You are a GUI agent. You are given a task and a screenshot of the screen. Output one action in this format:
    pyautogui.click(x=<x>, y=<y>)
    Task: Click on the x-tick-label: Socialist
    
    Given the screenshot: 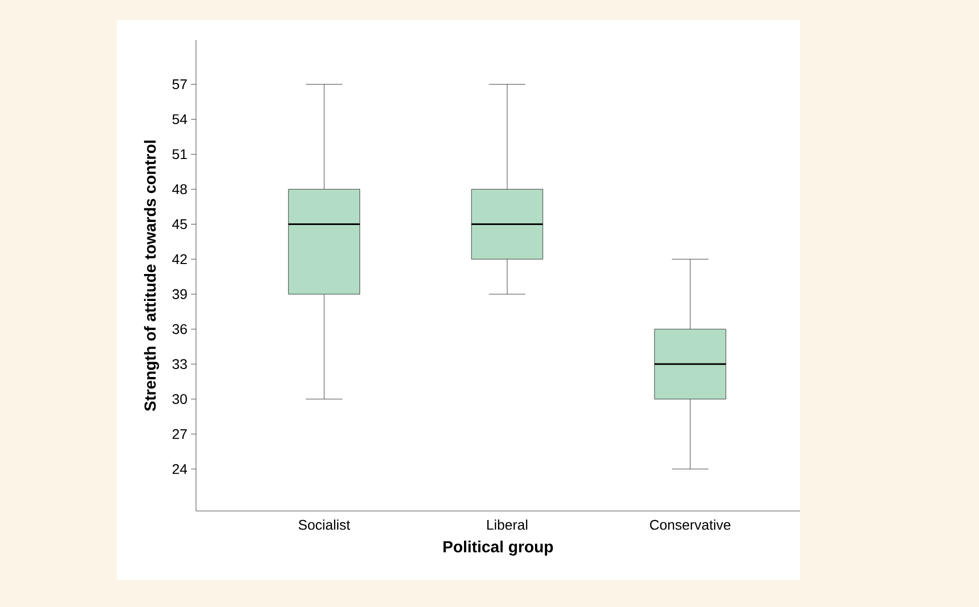 What is the action you would take?
    pyautogui.click(x=324, y=525)
    